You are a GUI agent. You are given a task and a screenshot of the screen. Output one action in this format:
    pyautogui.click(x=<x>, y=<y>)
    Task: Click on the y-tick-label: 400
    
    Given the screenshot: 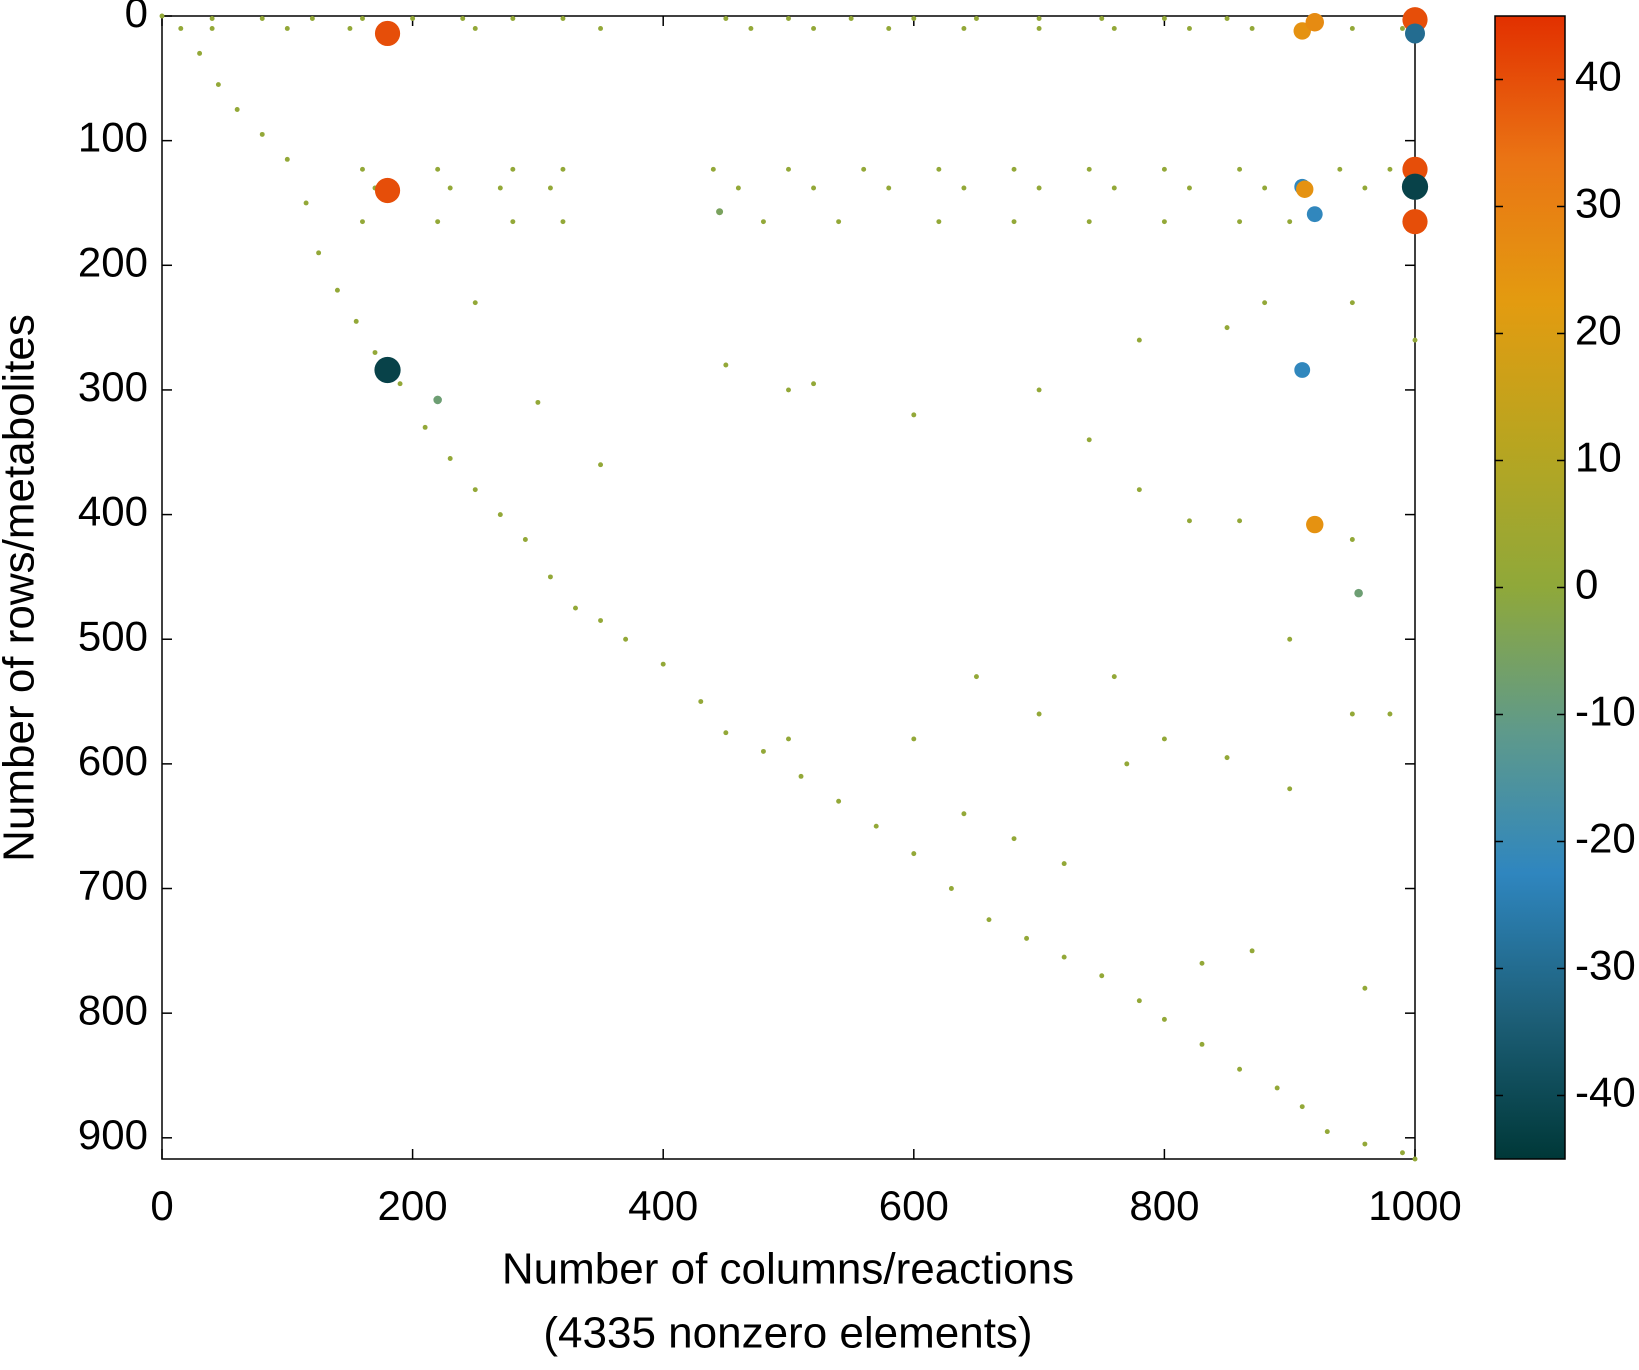 What is the action you would take?
    pyautogui.click(x=113, y=511)
    